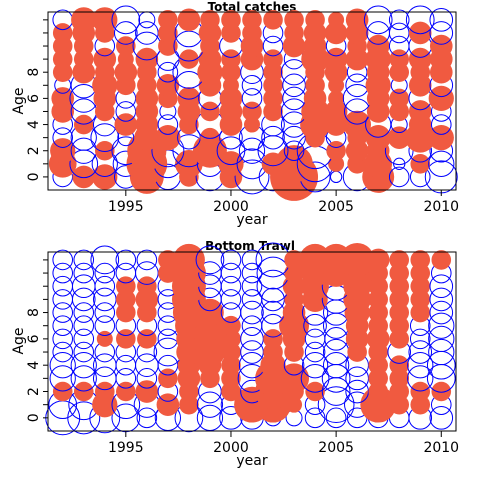  I want to click on y-tick-label: 8, so click(34, 312).